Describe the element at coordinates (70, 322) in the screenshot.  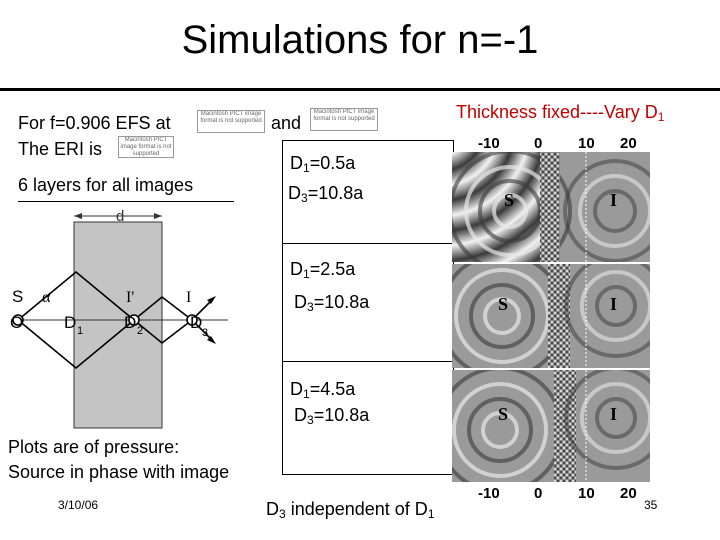
I see `label-d1: D` at that location.